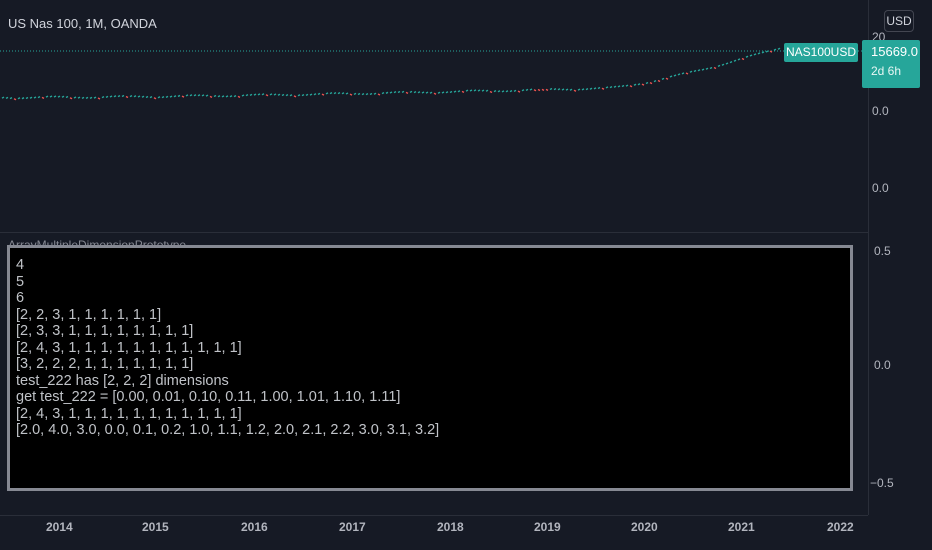  What do you see at coordinates (882, 365) in the screenshot?
I see `indicator-axis-label: 0.0` at bounding box center [882, 365].